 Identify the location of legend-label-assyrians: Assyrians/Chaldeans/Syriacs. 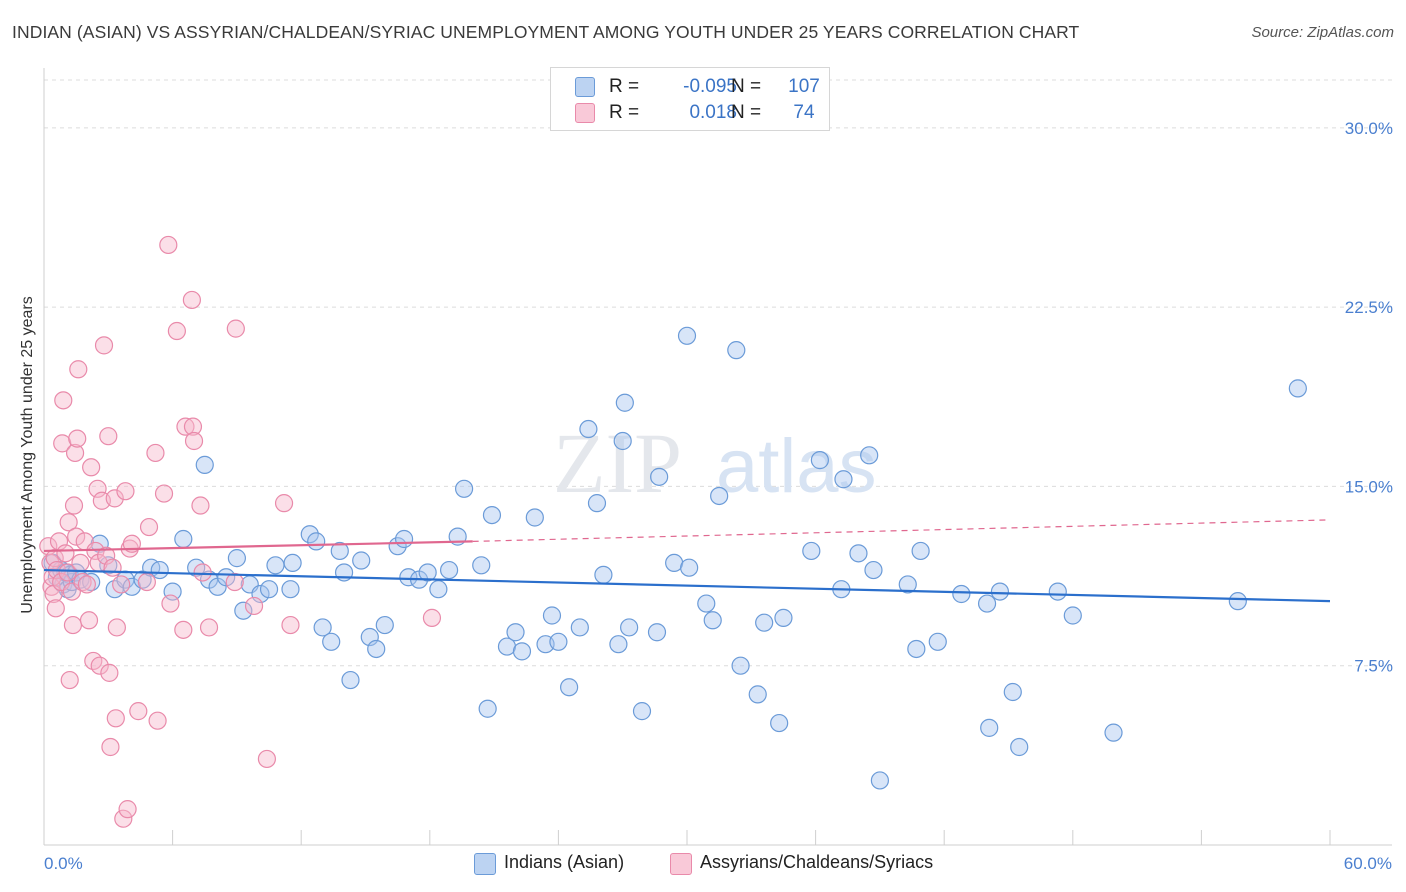
(817, 862).